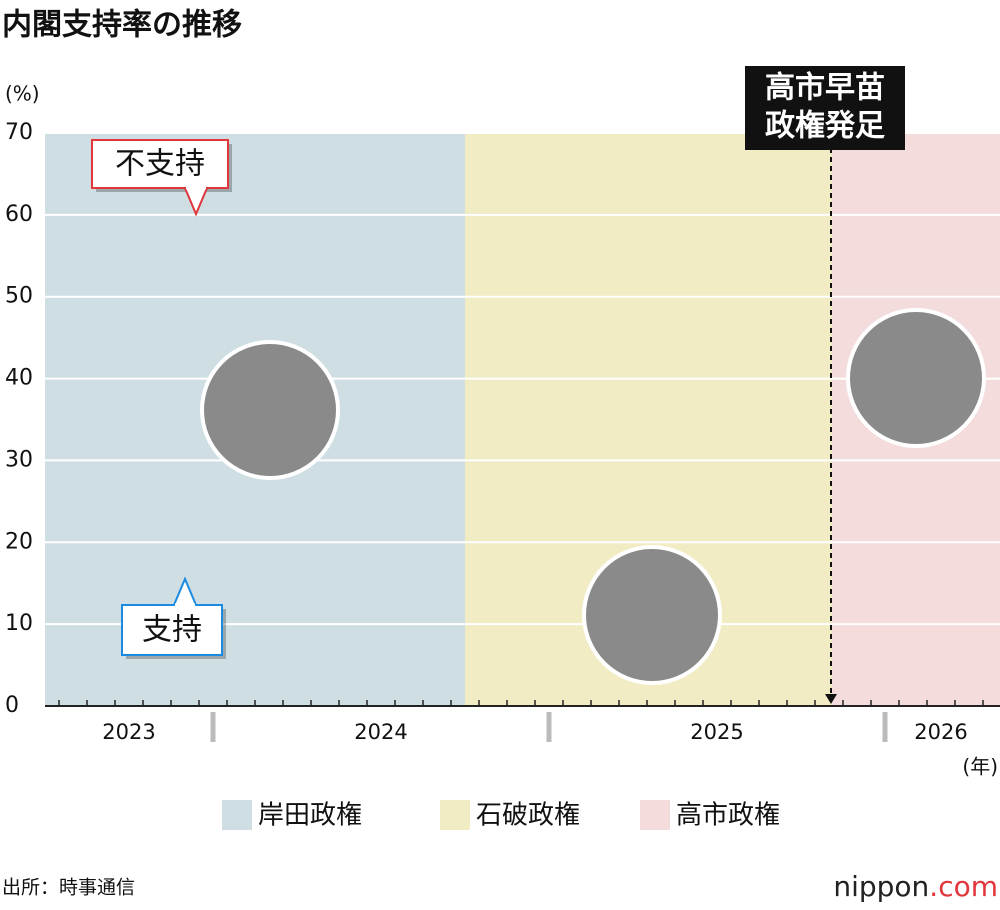 The width and height of the screenshot is (1000, 910). Describe the element at coordinates (19, 378) in the screenshot. I see `y-tick-label: 40` at that location.